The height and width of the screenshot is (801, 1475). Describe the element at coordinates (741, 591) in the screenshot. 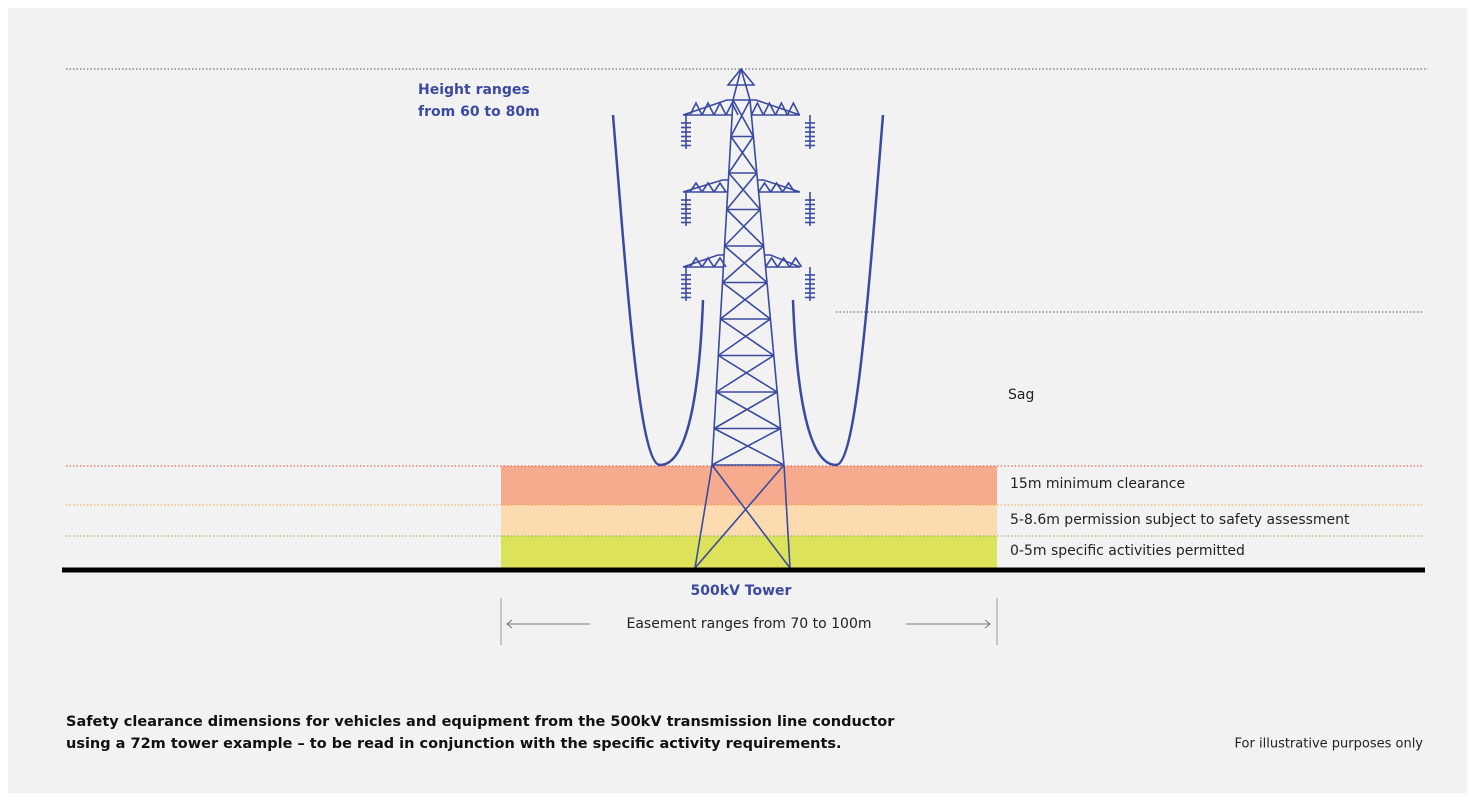

I see `tower-label: 500kV Tower` at that location.